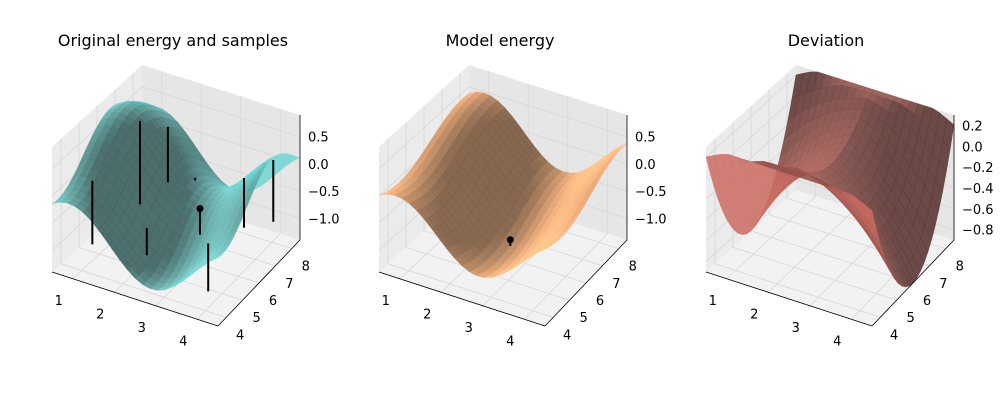  What do you see at coordinates (978, 189) in the screenshot?
I see `z-tick-label: −0.4` at bounding box center [978, 189].